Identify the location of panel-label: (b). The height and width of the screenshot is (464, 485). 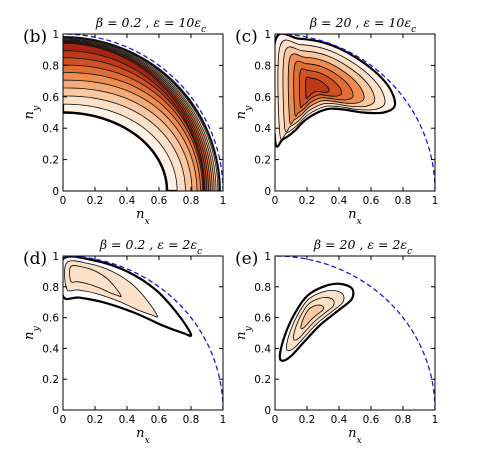
(35, 37).